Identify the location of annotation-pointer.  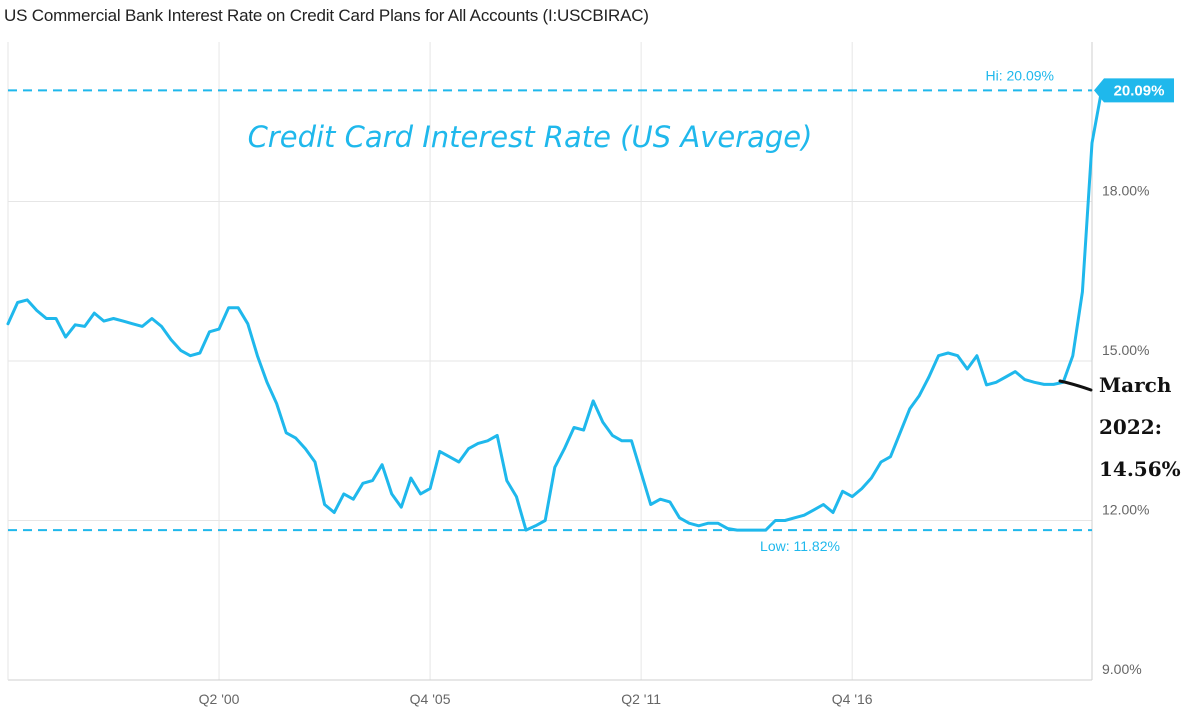
(1075, 385).